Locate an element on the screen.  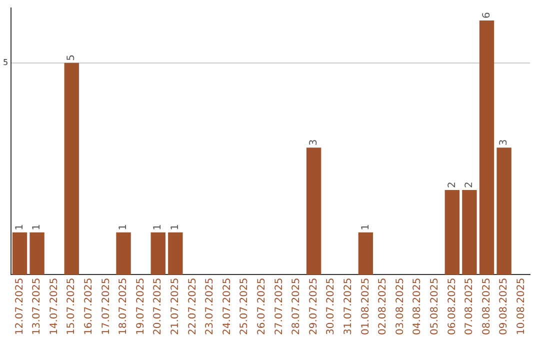
x-tick-label: 16.07.2025 is located at coordinates (89, 307).